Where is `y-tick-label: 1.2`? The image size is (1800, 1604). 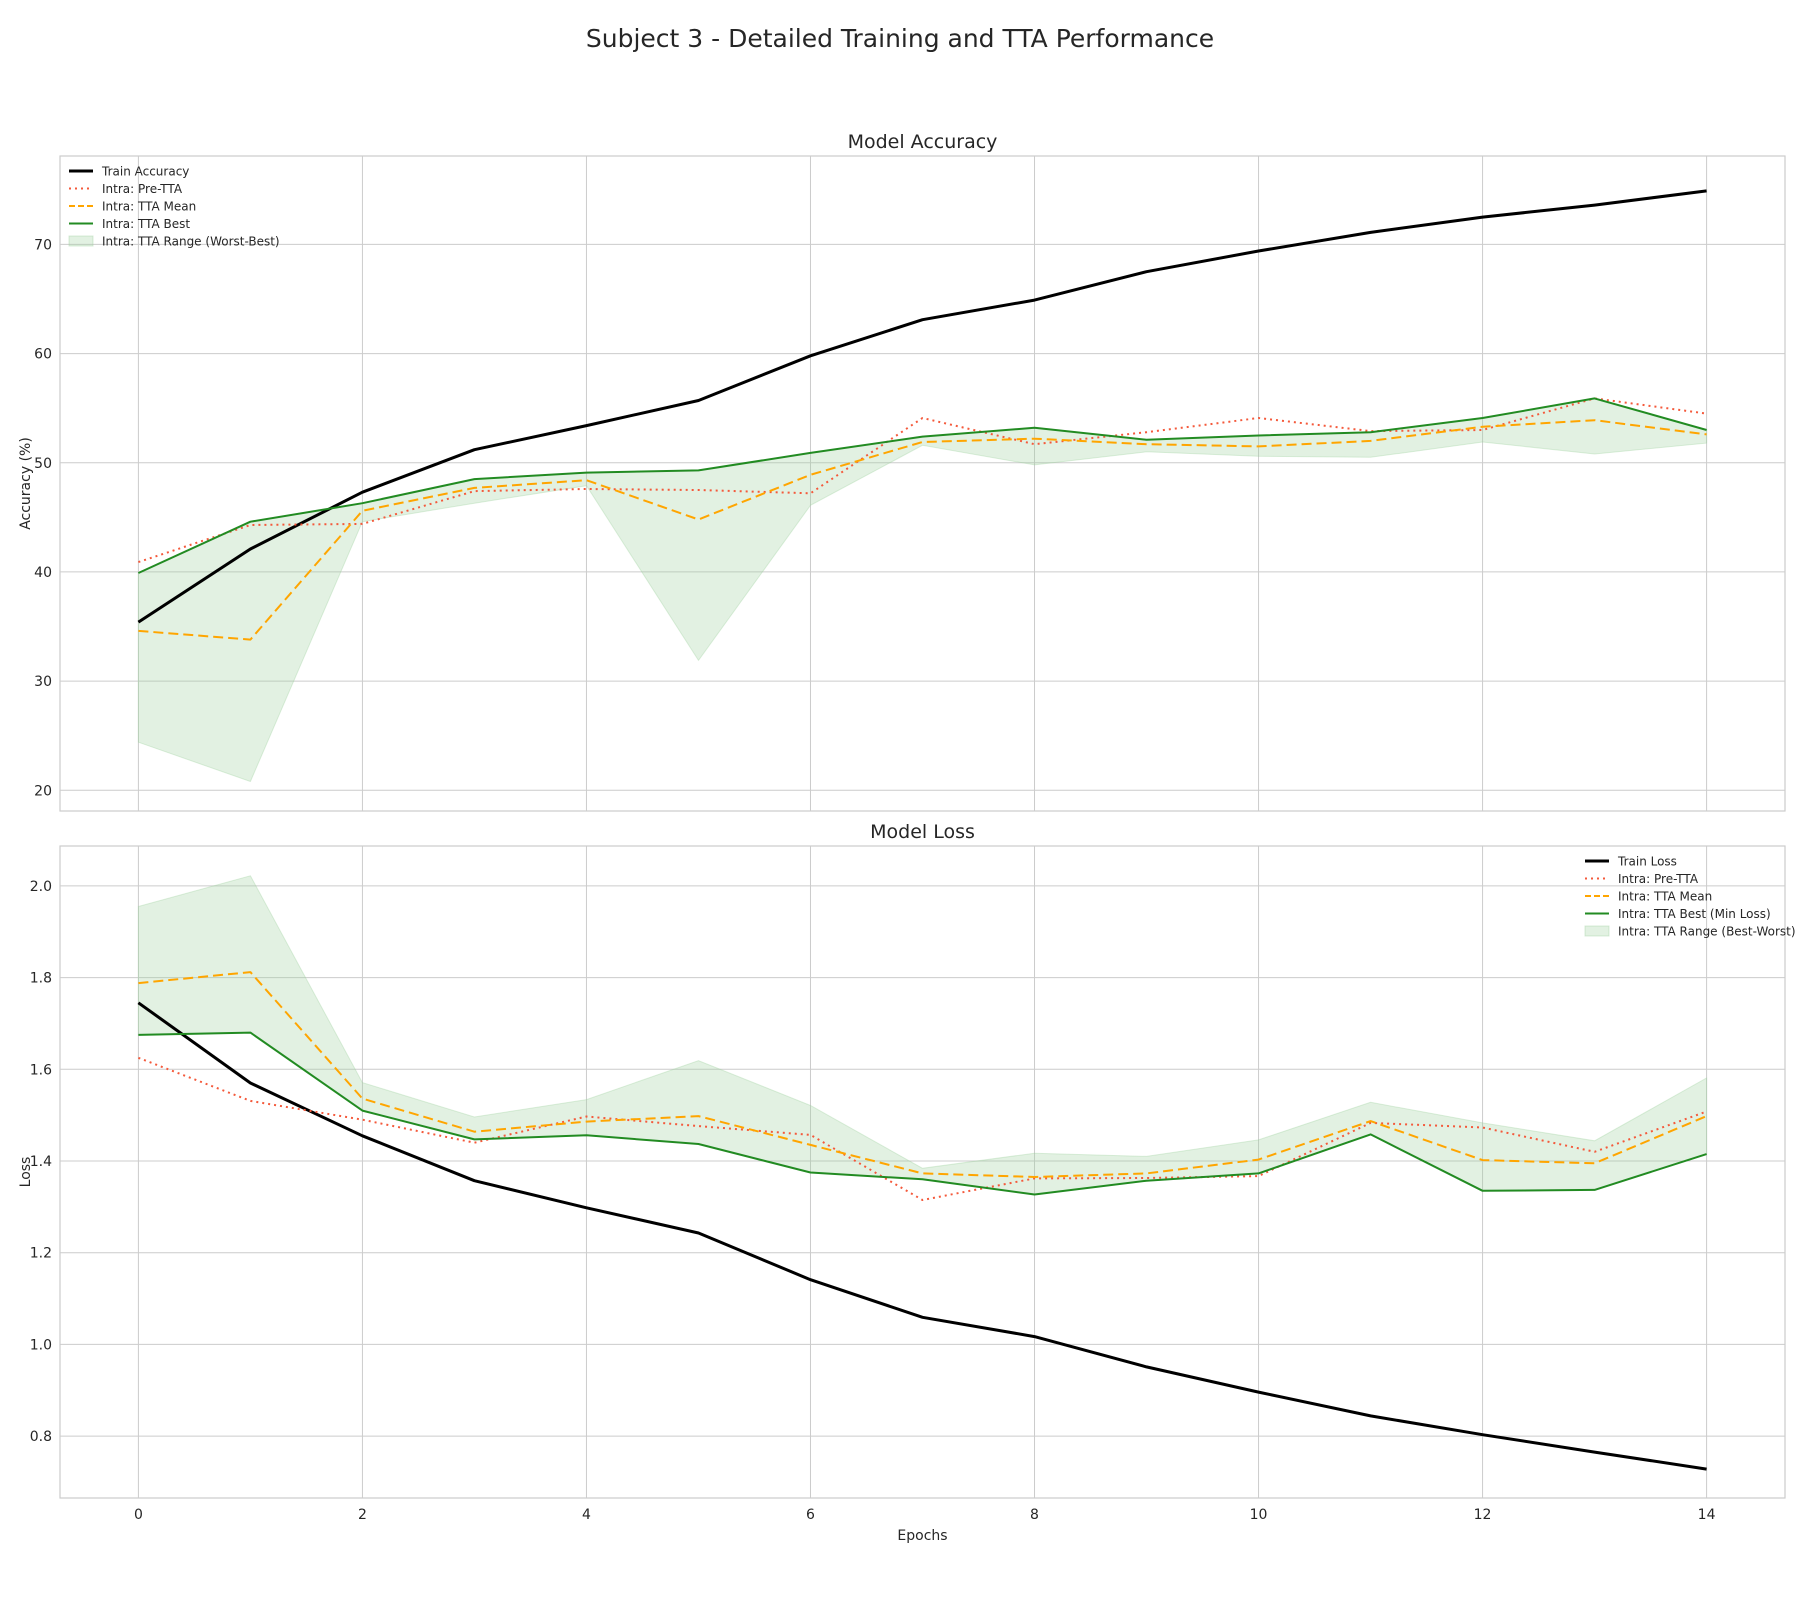
y-tick-label: 1.2 is located at coordinates (41, 1254).